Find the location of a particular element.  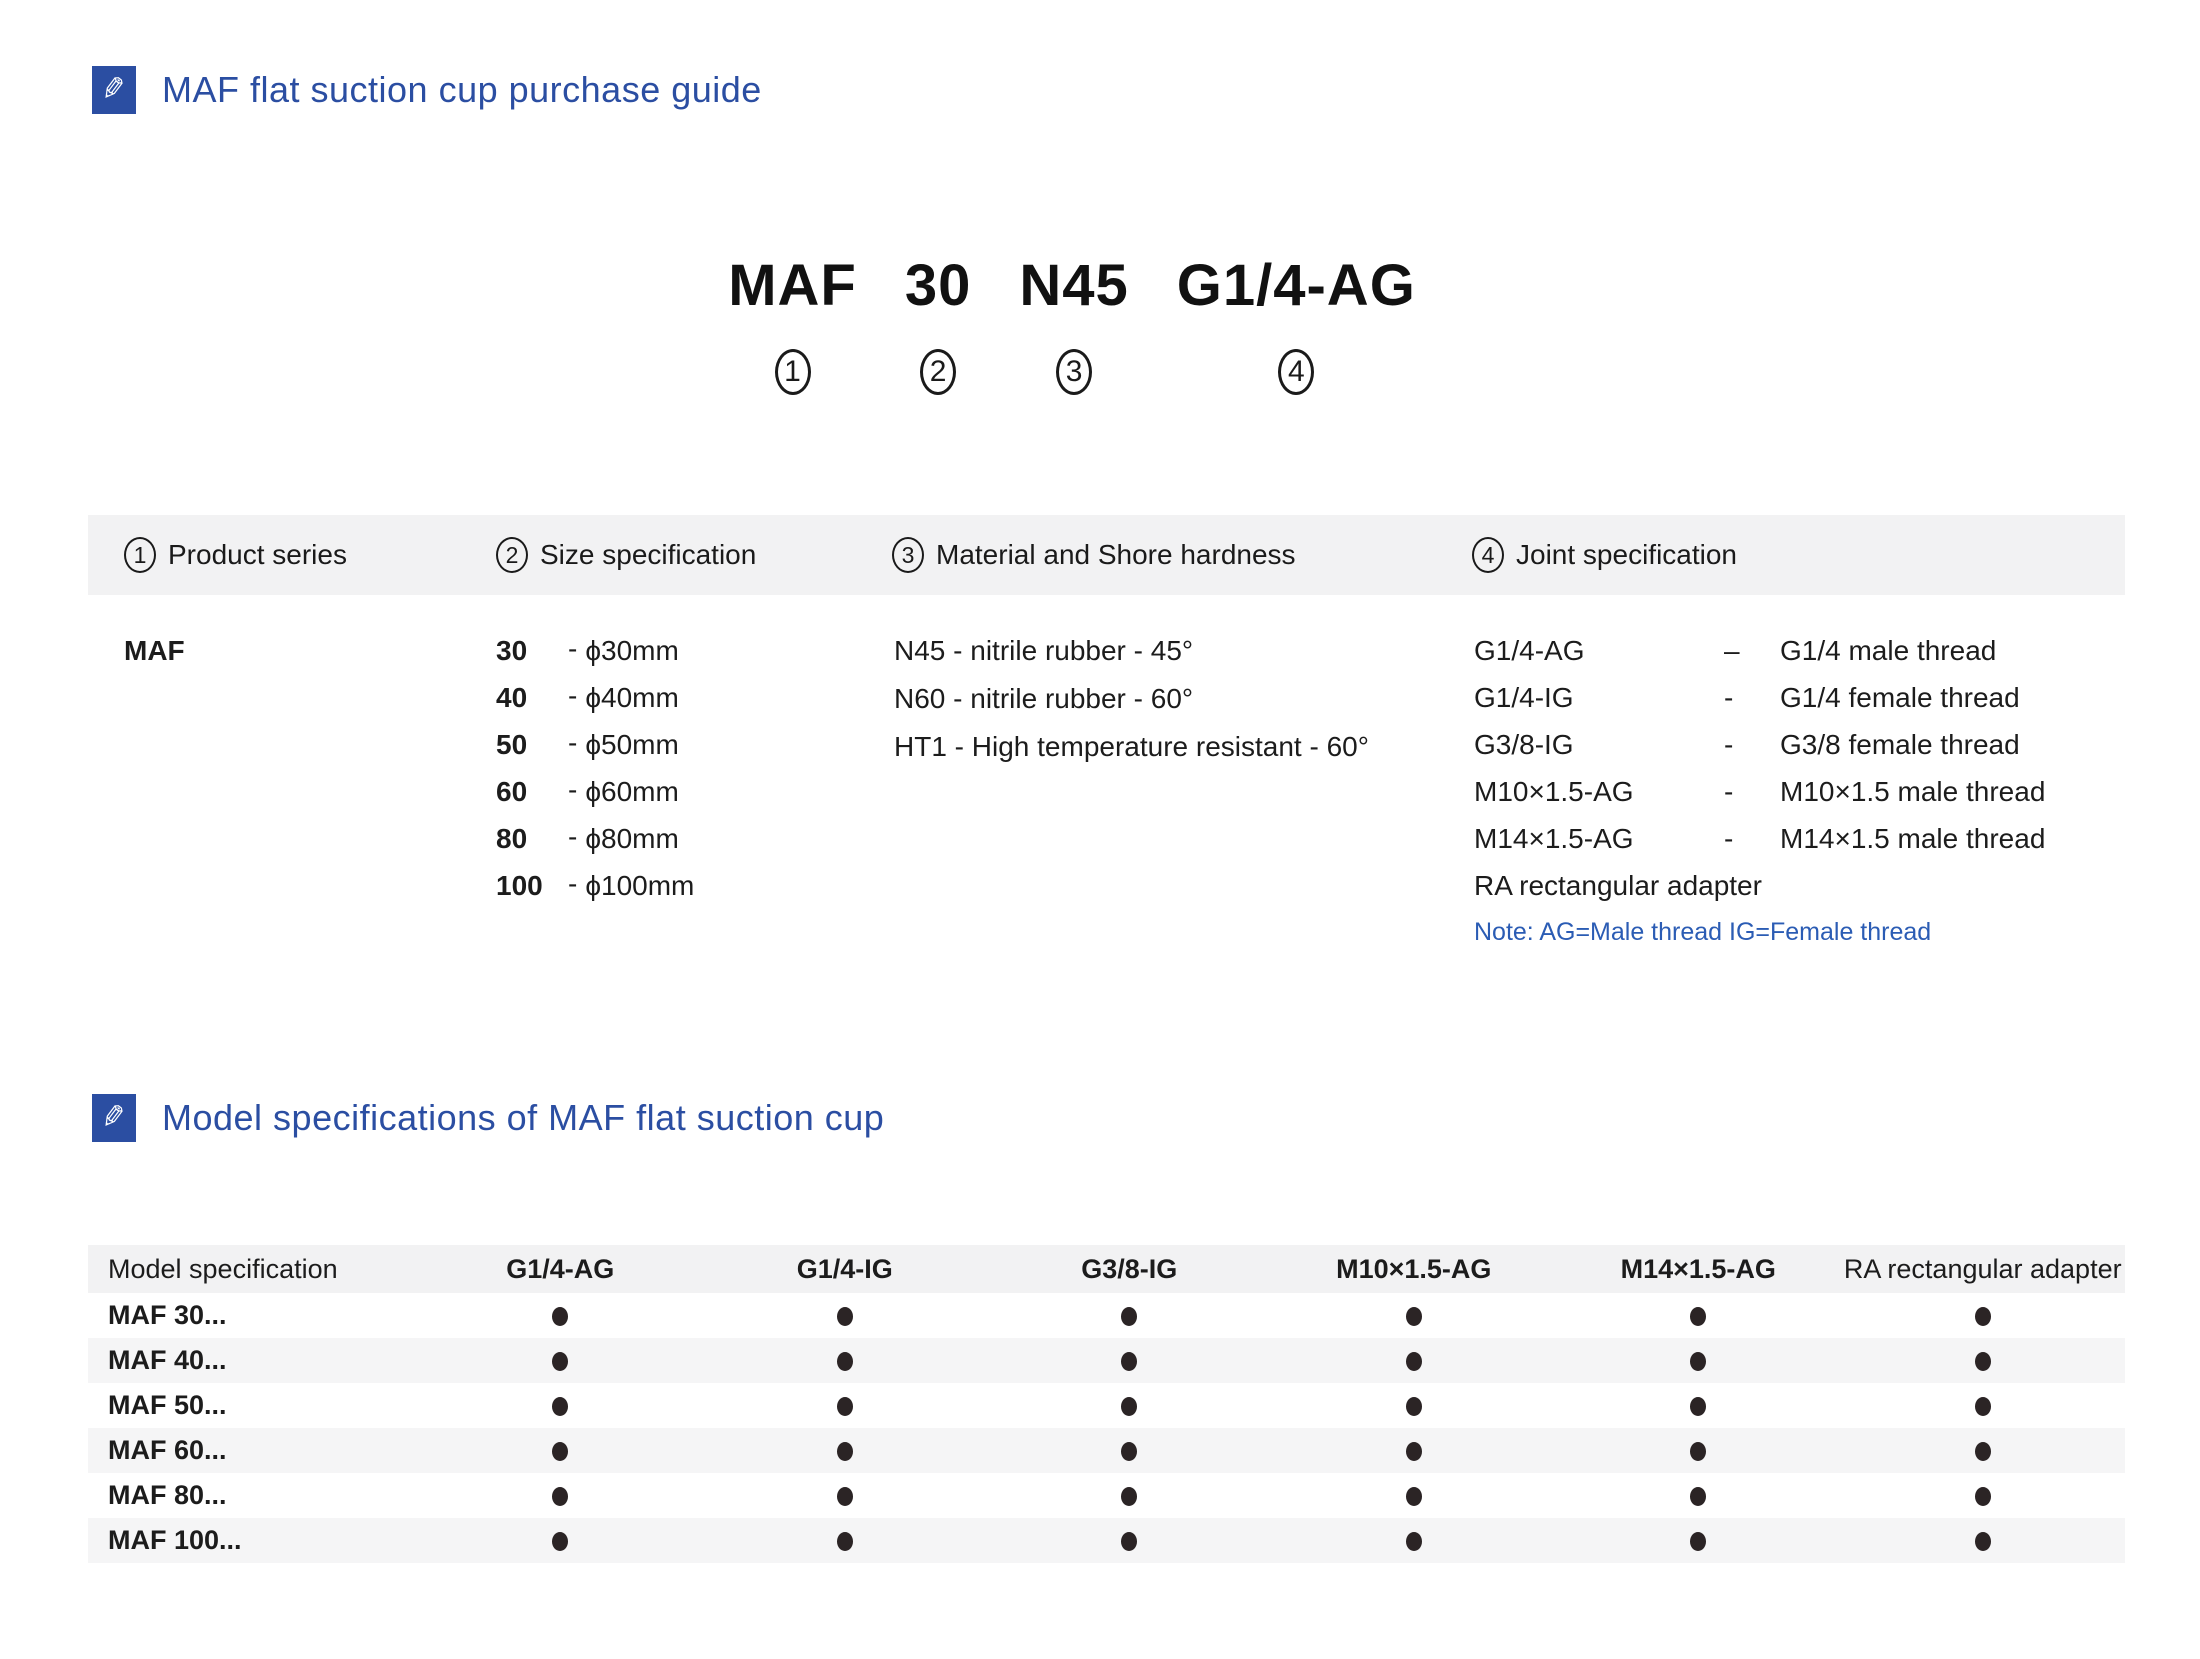

thread-note: Note: AG=Male thread IG=Female thread is located at coordinates (1703, 932).